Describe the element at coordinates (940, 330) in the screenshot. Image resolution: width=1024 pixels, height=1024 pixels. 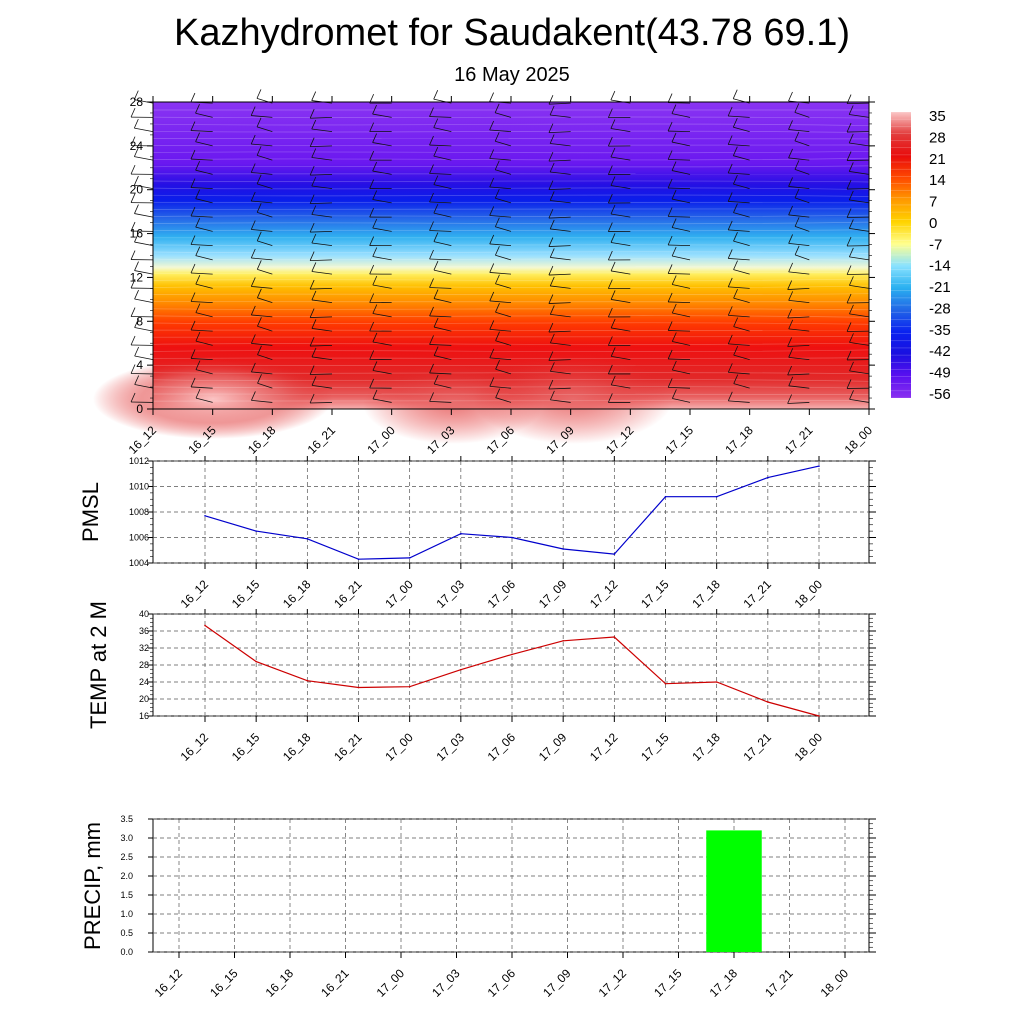
I see `colorbar-label: -35` at that location.